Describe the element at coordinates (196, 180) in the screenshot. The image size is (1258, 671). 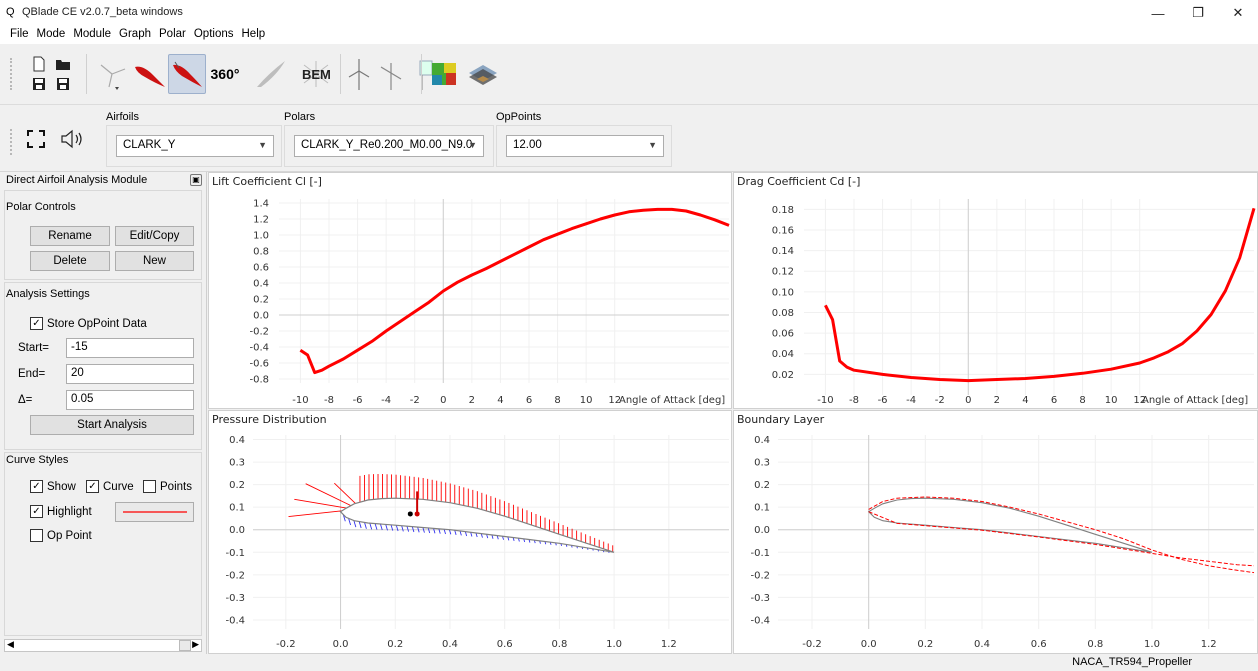
I see `dock-float-icon: ▣` at that location.